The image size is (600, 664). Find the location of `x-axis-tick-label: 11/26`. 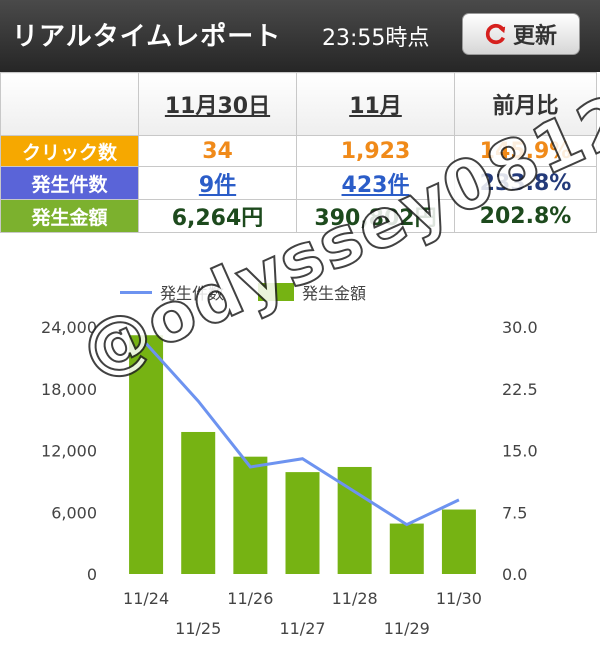

x-axis-tick-label: 11/26 is located at coordinates (250, 598).